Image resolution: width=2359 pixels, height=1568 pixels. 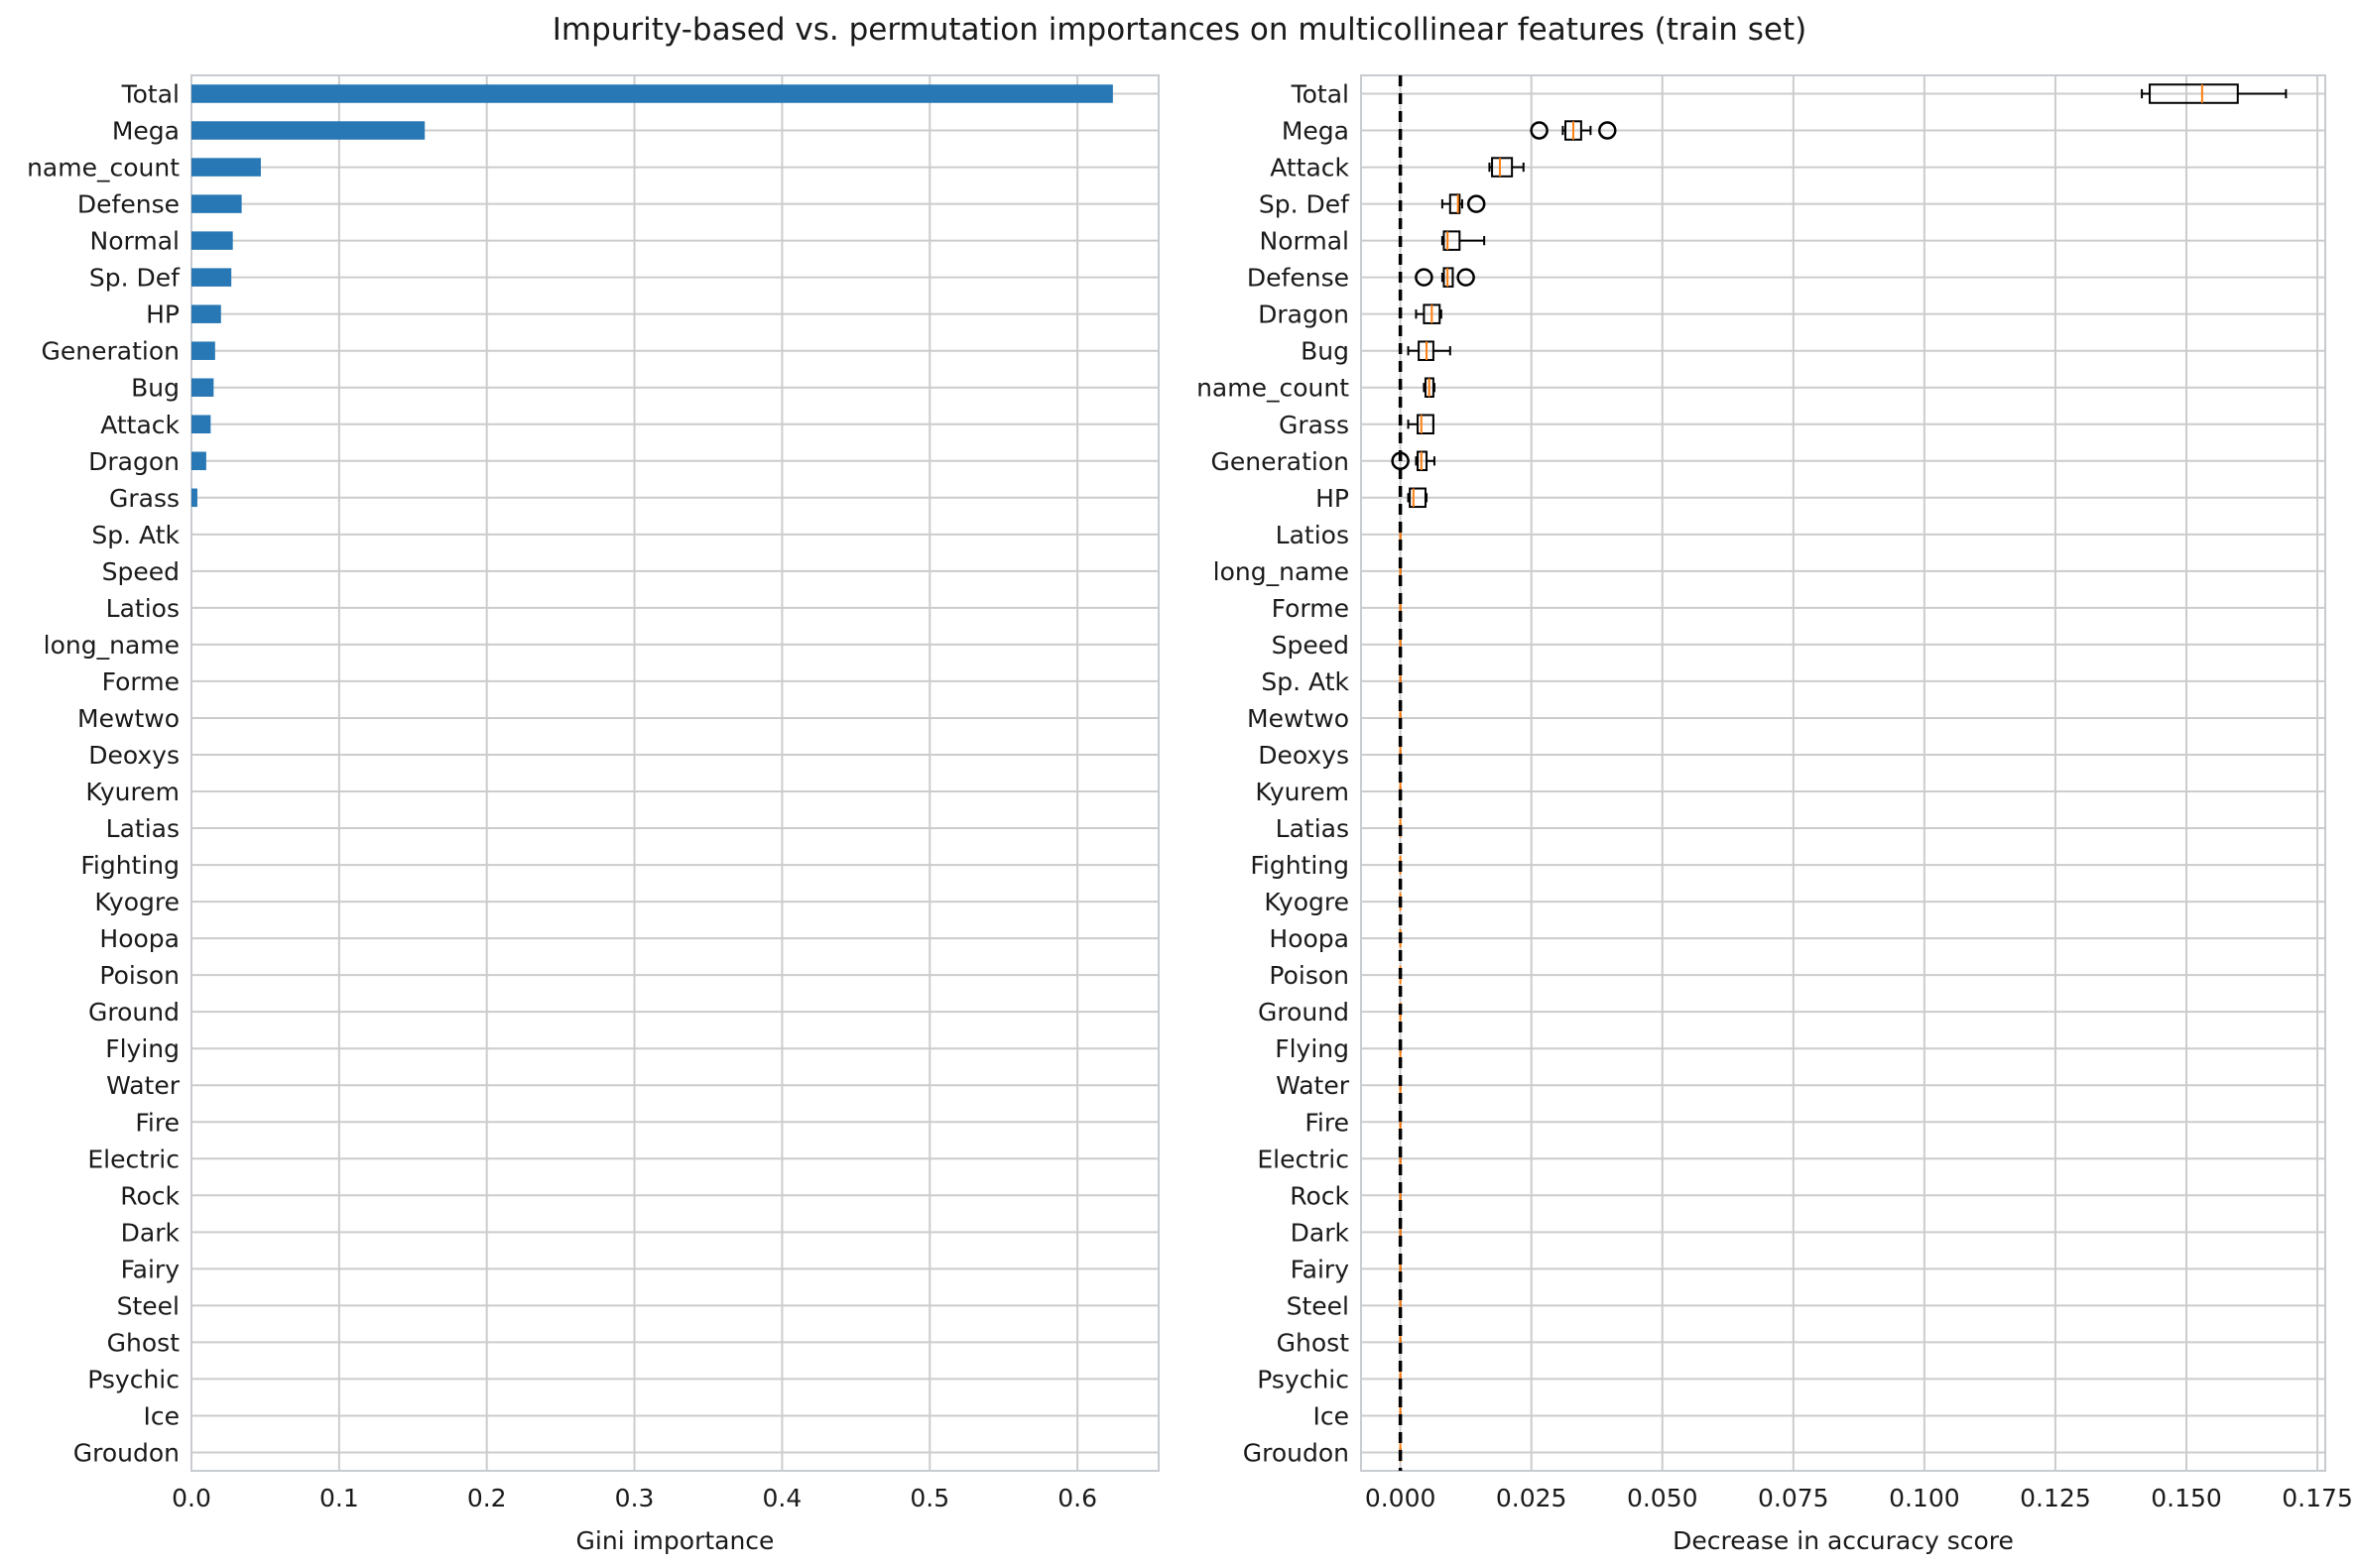 I want to click on perm-ytick-label-defense: Defense, so click(x=1298, y=278).